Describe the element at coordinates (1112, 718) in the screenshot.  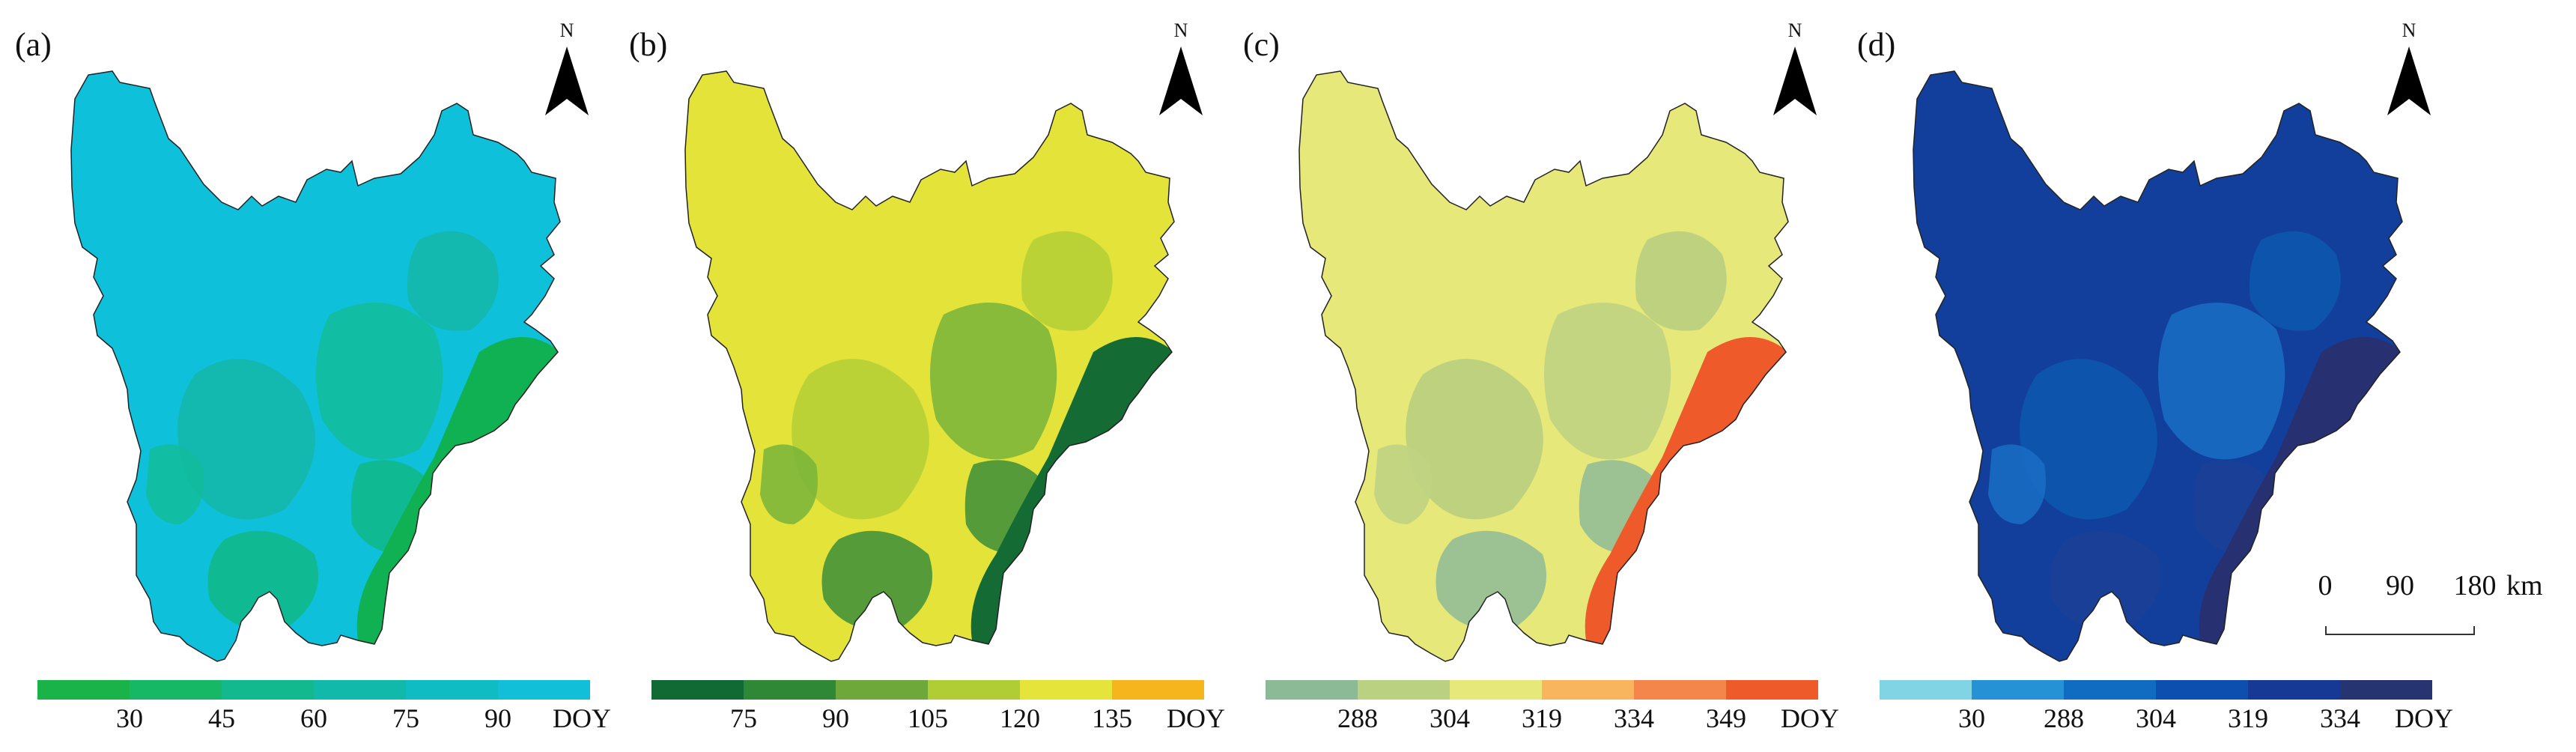
I see `legend-tick-label: 135` at that location.